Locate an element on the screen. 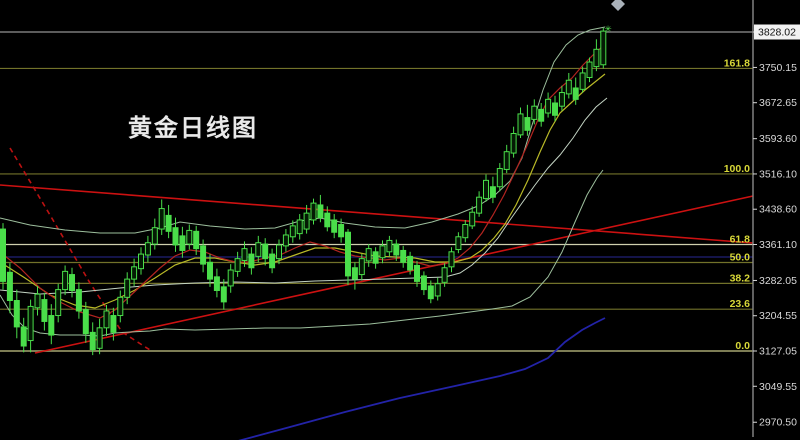 This screenshot has height=440, width=800. dashed-trendline is located at coordinates (80, 249).